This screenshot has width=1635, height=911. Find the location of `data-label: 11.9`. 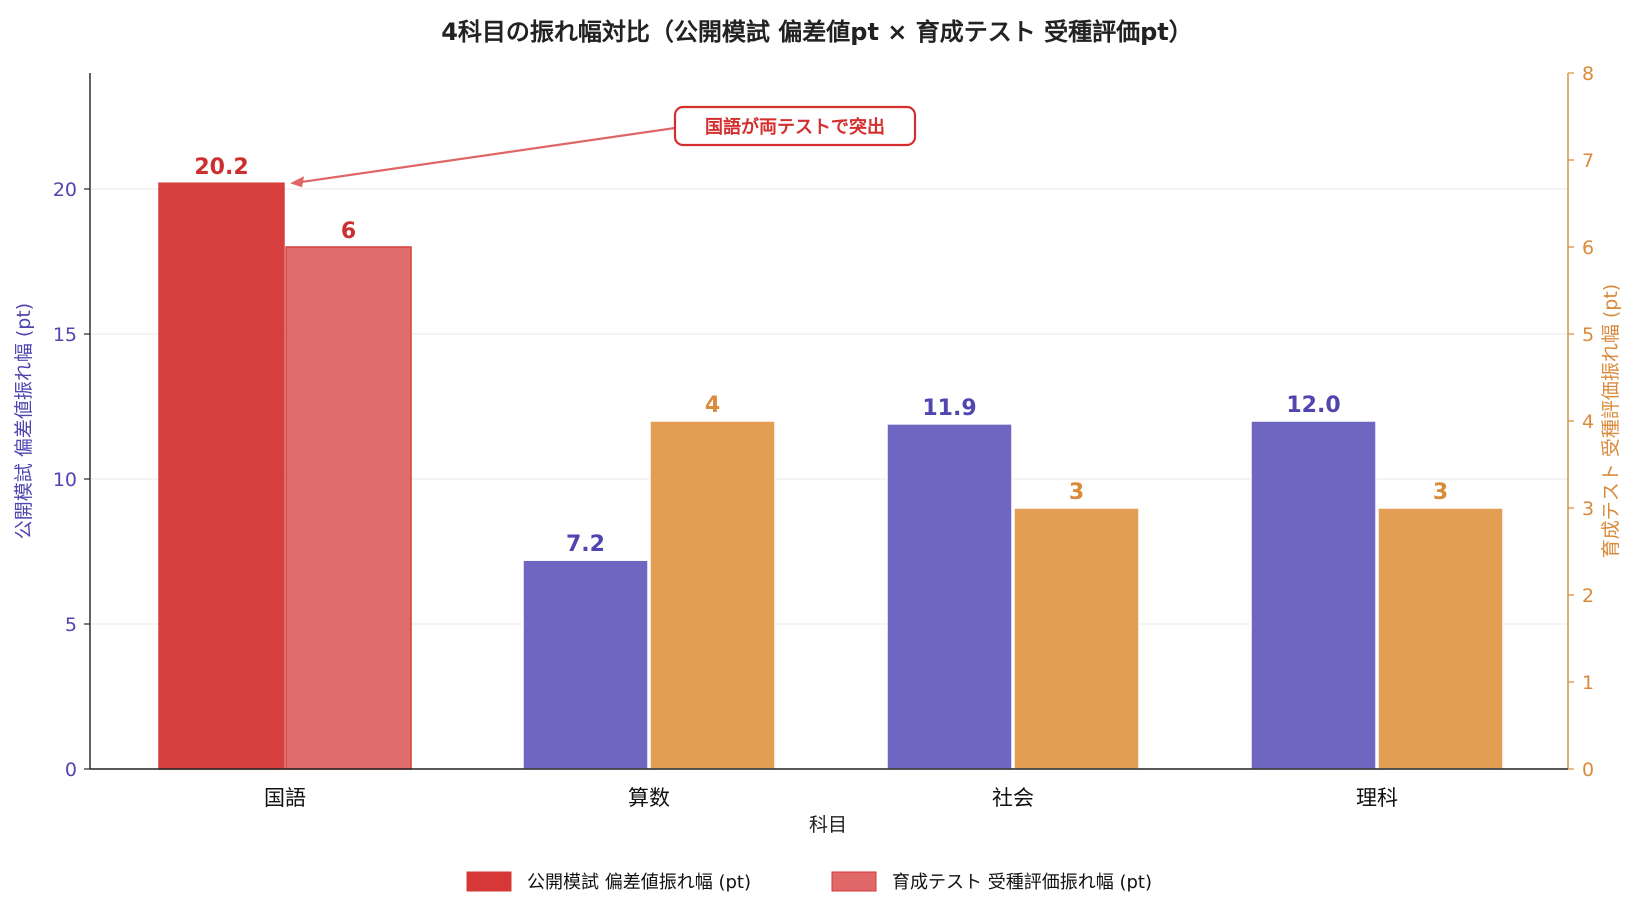

data-label: 11.9 is located at coordinates (949, 408).